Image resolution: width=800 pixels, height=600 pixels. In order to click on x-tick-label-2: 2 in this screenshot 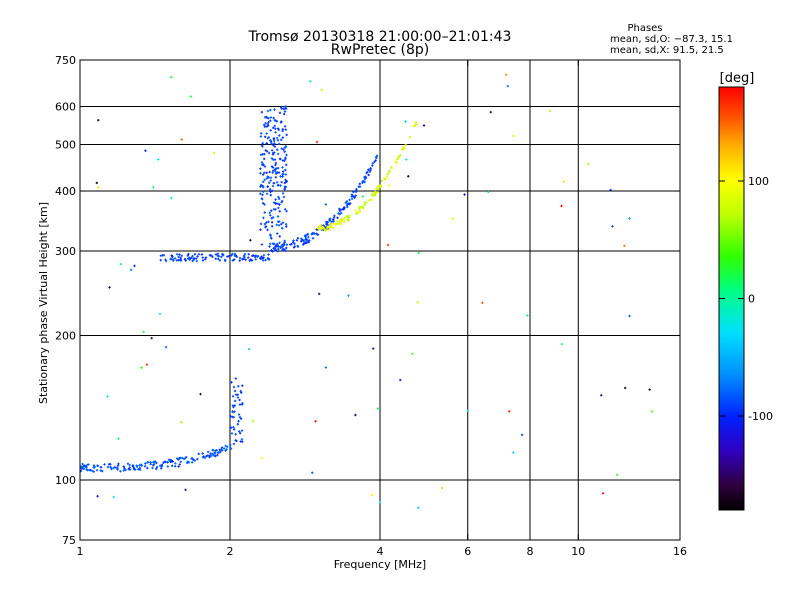, I will do `click(230, 551)`.